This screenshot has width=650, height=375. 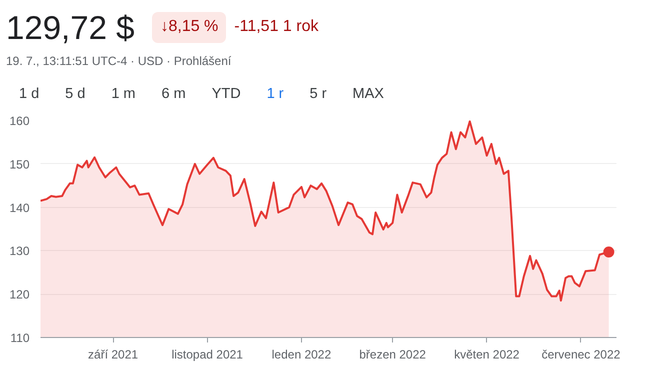 I want to click on text: 5 r, so click(x=318, y=94).